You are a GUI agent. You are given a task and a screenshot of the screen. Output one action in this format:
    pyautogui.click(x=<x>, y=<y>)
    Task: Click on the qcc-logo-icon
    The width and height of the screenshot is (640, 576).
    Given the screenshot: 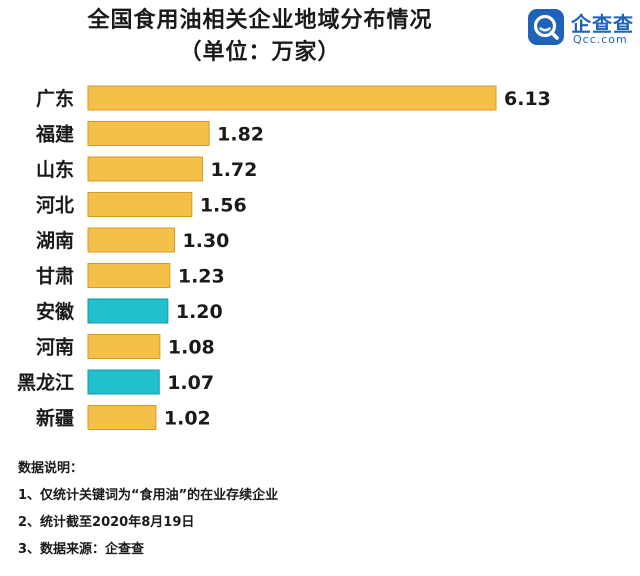 What is the action you would take?
    pyautogui.click(x=546, y=27)
    